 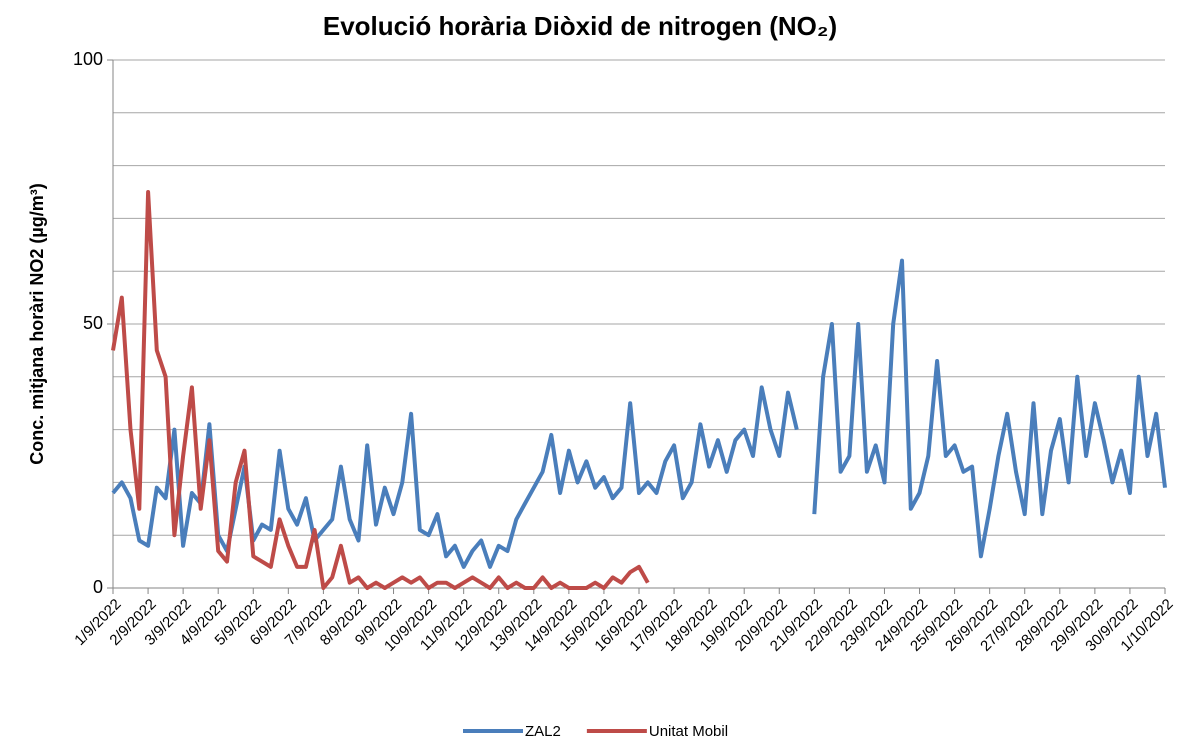 I want to click on y-tick-label: 50, so click(x=93, y=323).